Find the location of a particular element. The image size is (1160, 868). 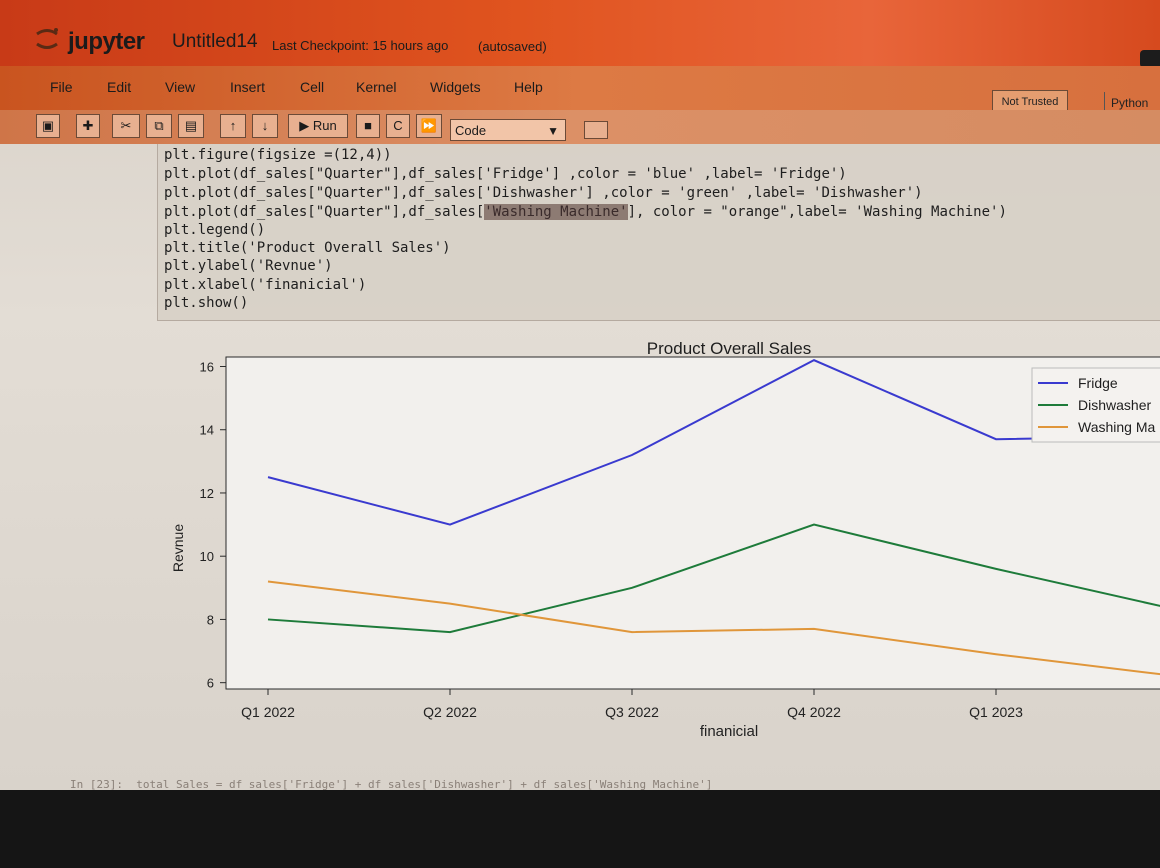

y-tick-label: 12 is located at coordinates (207, 493).